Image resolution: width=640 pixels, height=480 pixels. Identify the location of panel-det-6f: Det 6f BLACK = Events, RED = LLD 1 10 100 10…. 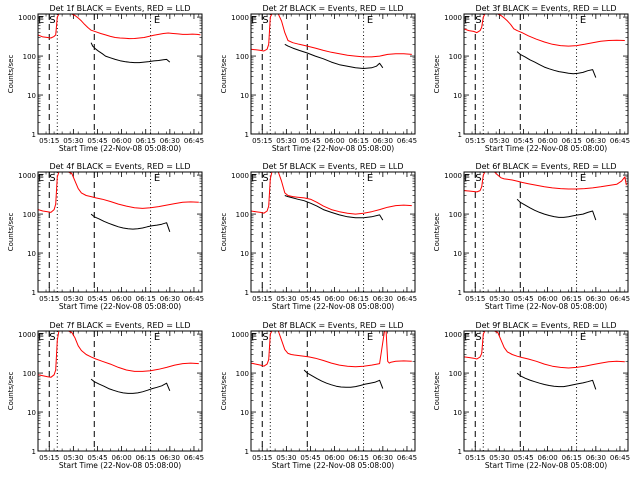
(531, 236).